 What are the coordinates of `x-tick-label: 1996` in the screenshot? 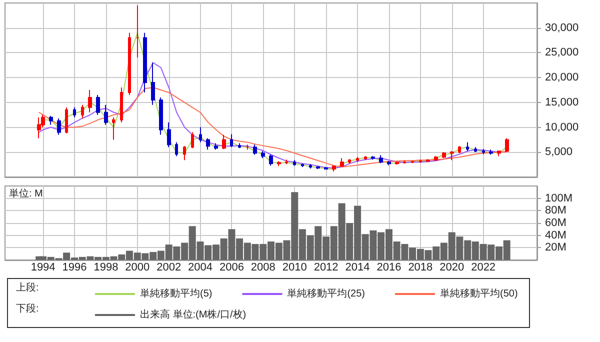 It's located at (74, 268).